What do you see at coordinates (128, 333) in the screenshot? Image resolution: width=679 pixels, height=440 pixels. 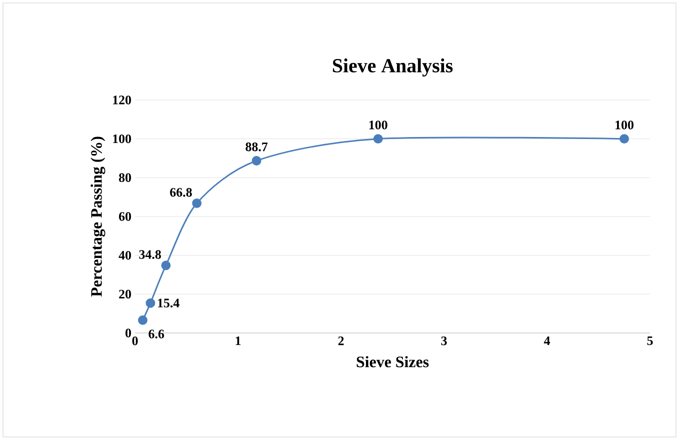 I see `y-tick-label: 0` at bounding box center [128, 333].